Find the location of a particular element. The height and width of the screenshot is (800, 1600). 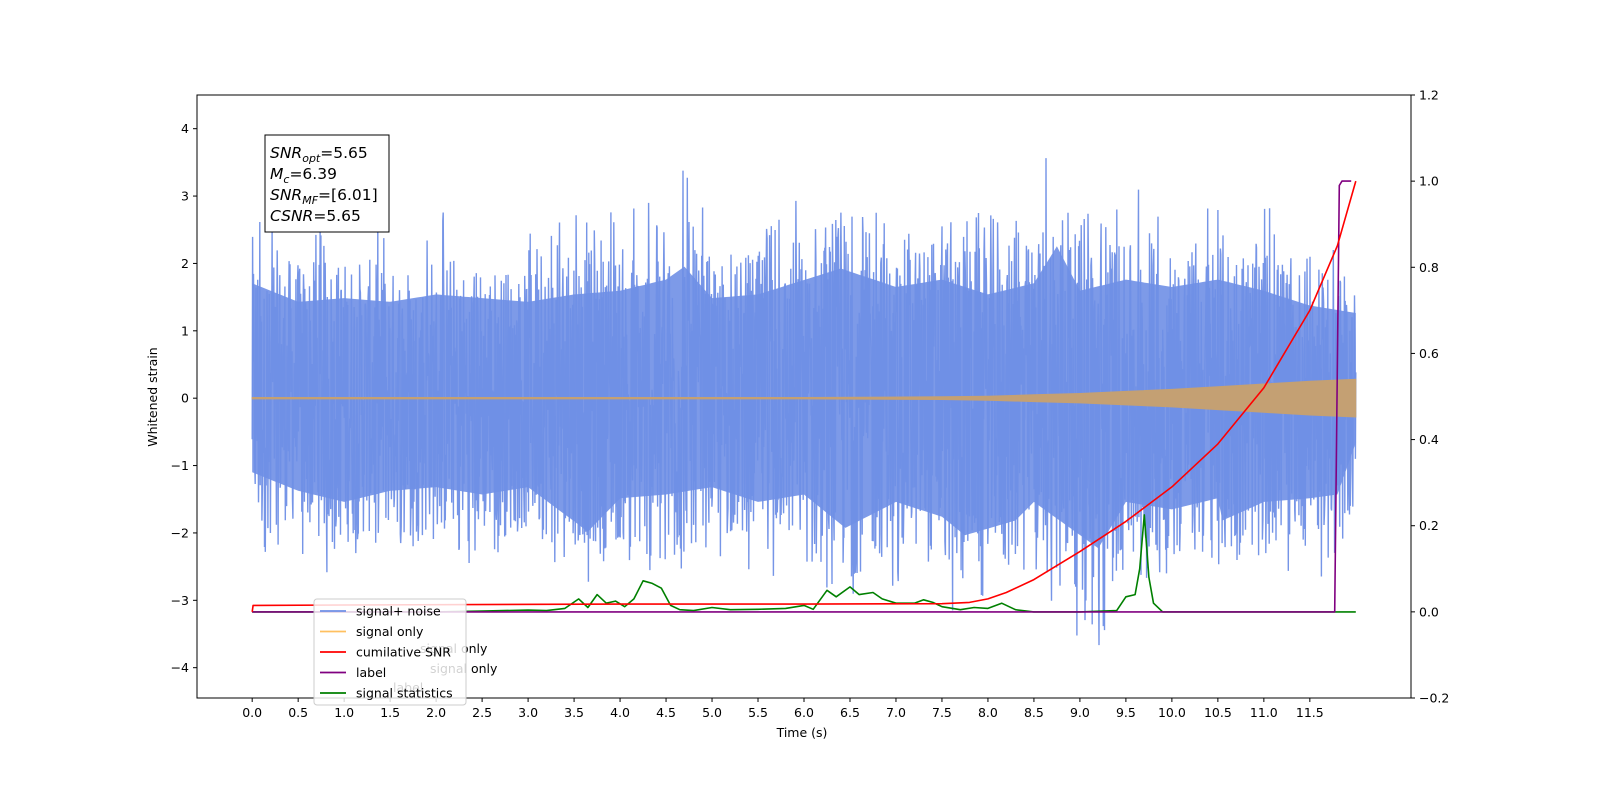

legend-label: signal only is located at coordinates (390, 631).